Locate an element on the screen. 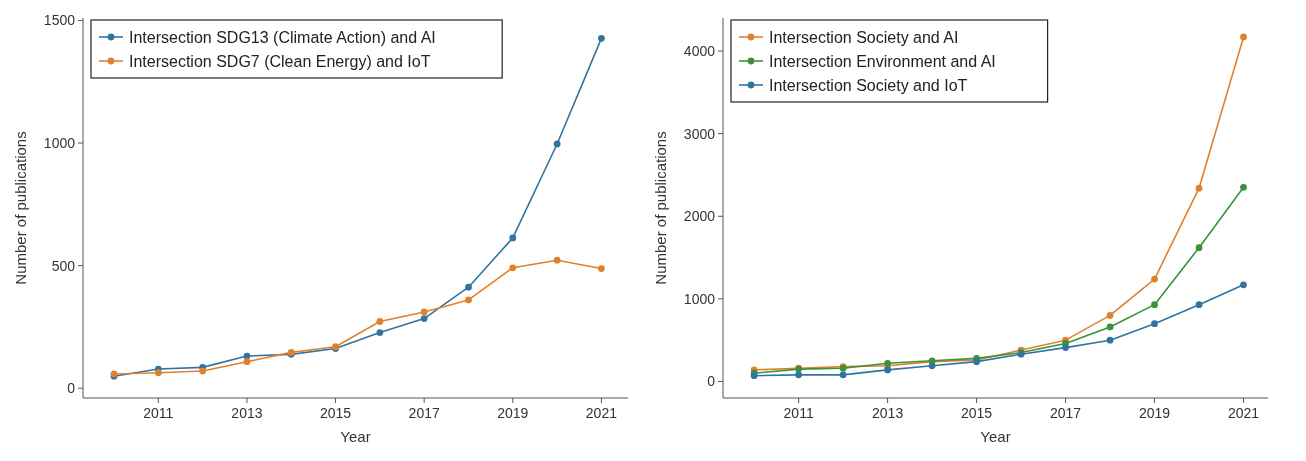 Image resolution: width=1306 pixels, height=461 pixels. y-tick-label: 2000 is located at coordinates (699, 216).